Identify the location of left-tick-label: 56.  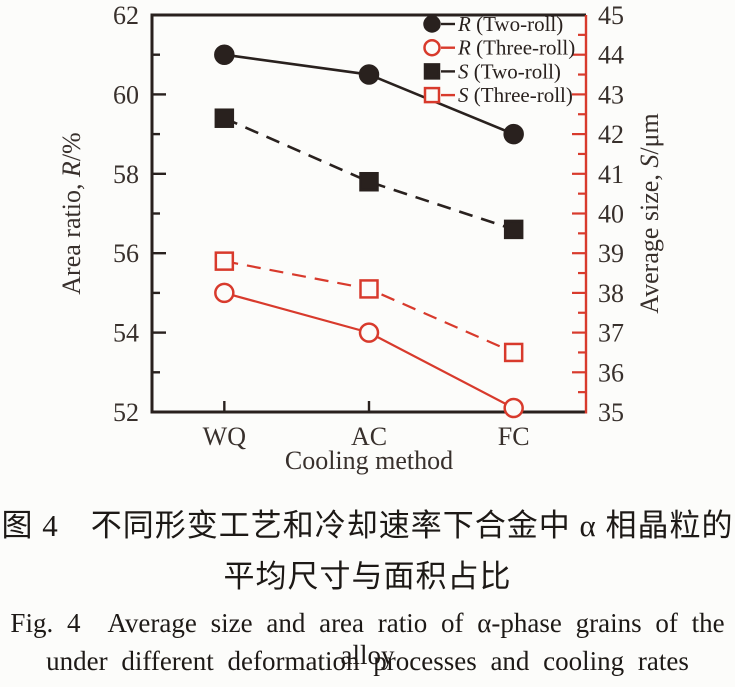
(126, 253).